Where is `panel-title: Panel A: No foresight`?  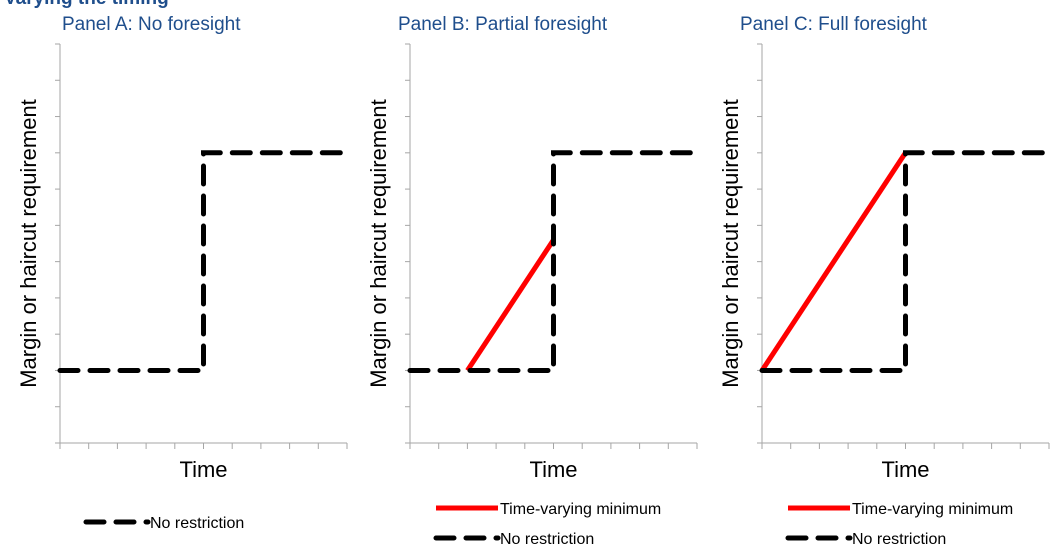
panel-title: Panel A: No foresight is located at coordinates (151, 24).